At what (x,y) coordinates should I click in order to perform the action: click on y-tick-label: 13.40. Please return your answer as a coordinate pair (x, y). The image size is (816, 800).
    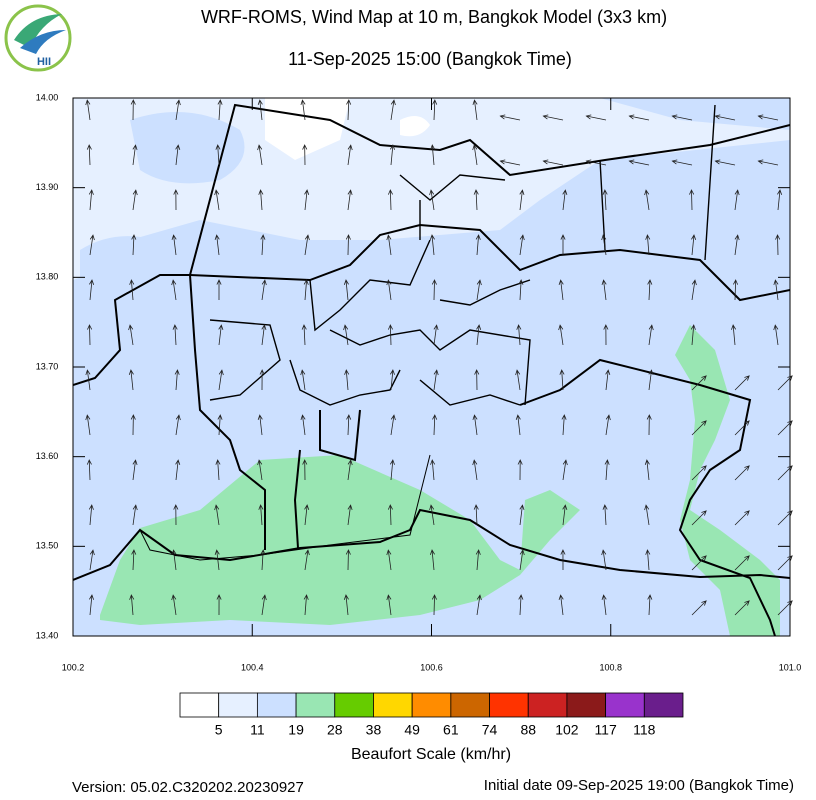
    Looking at the image, I should click on (47, 635).